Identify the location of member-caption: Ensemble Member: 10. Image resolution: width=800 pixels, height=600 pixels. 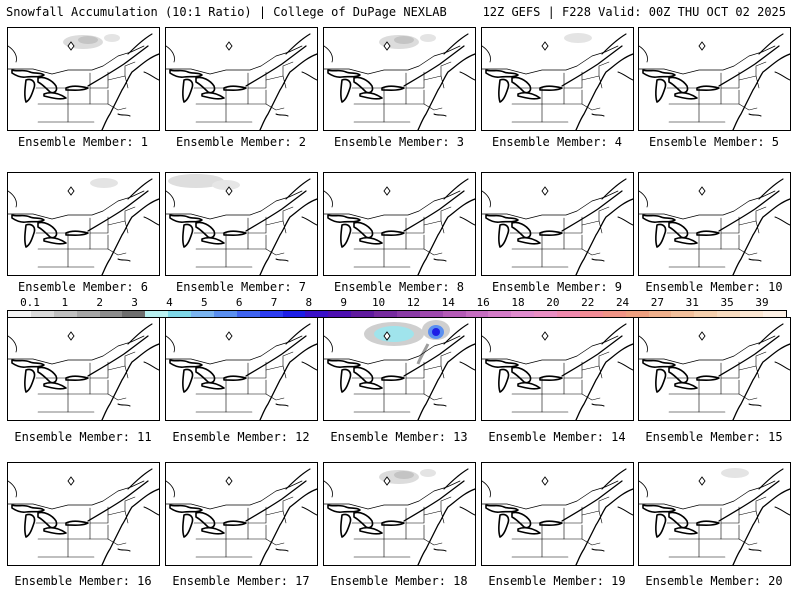
(714, 287).